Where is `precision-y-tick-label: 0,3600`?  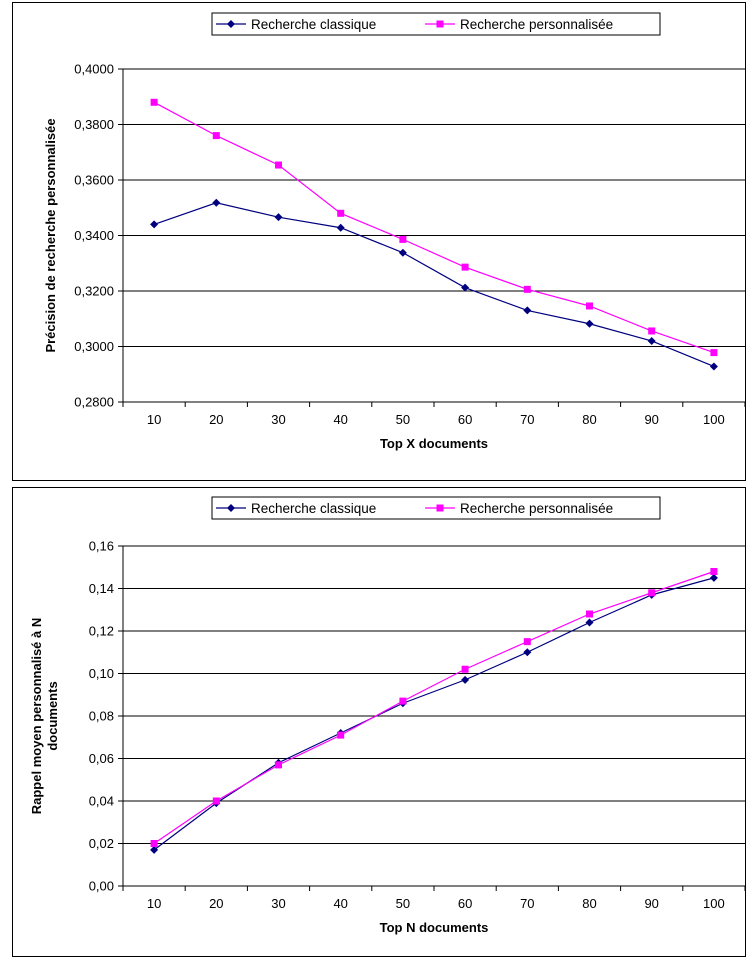
precision-y-tick-label: 0,3600 is located at coordinates (94, 180).